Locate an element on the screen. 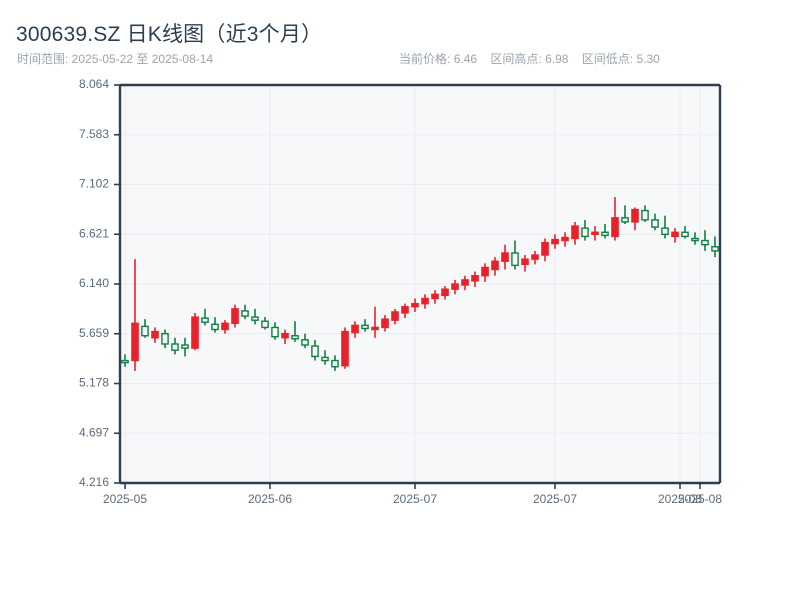  stat-current-price: 当前价格: 6.46 is located at coordinates (439, 59).